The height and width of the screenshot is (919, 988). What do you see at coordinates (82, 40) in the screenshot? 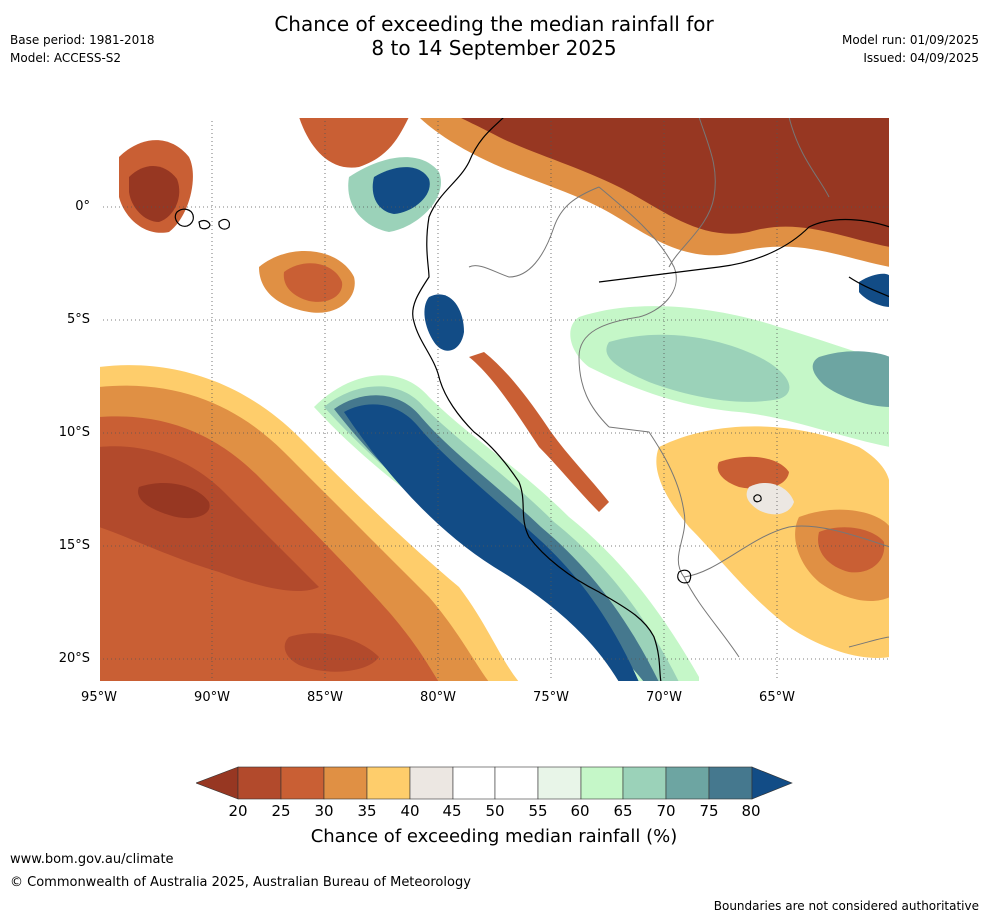
I see `base-period-text: Base period: 1981-2018` at bounding box center [82, 40].